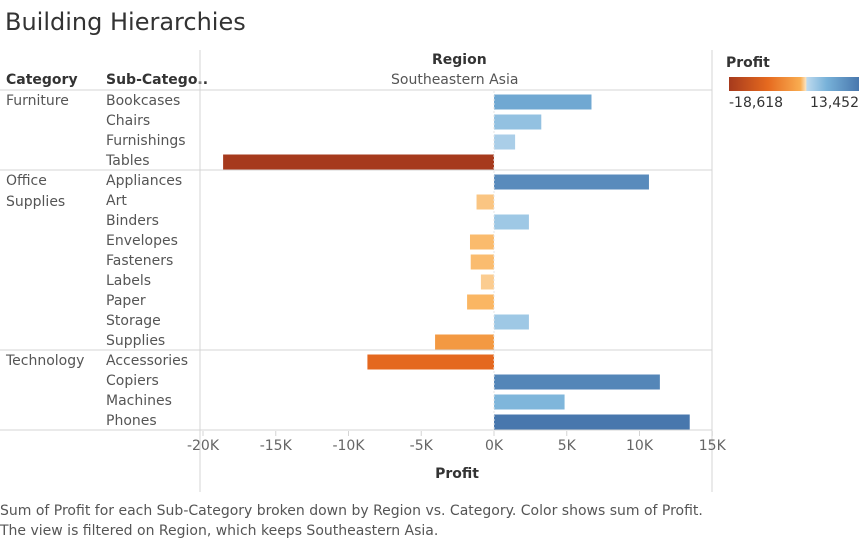 The width and height of the screenshot is (865, 544). What do you see at coordinates (143, 101) in the screenshot?
I see `subcategory-label: Bookcases` at bounding box center [143, 101].